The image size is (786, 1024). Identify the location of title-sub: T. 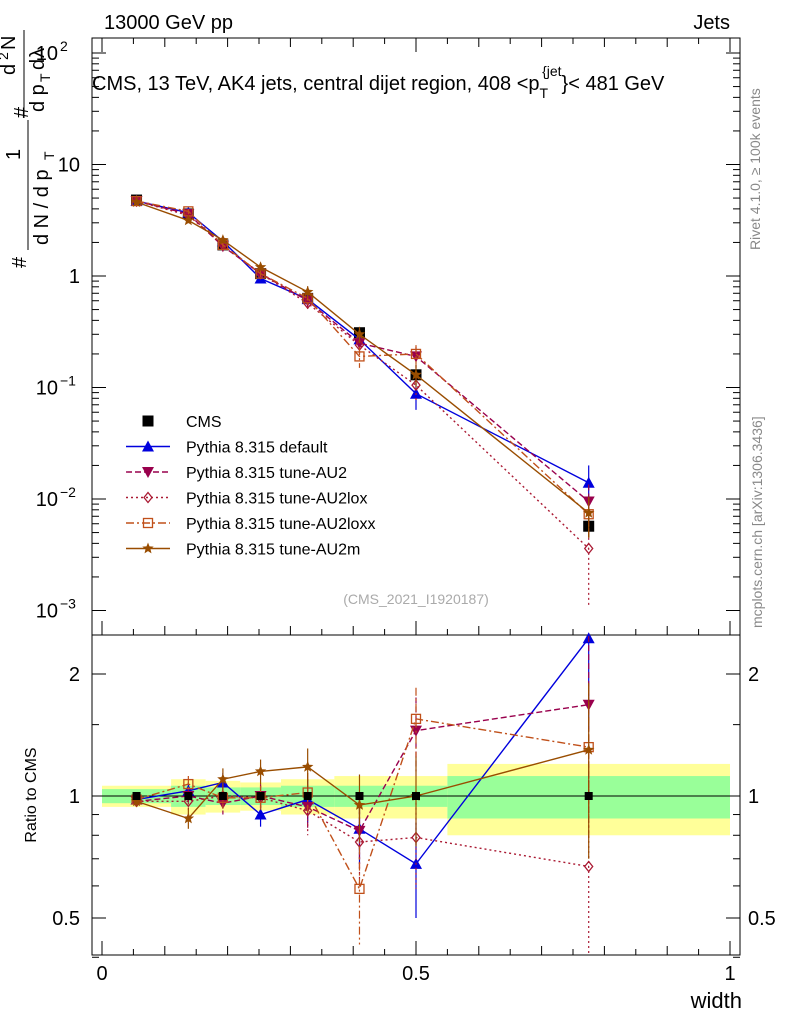
(544, 93).